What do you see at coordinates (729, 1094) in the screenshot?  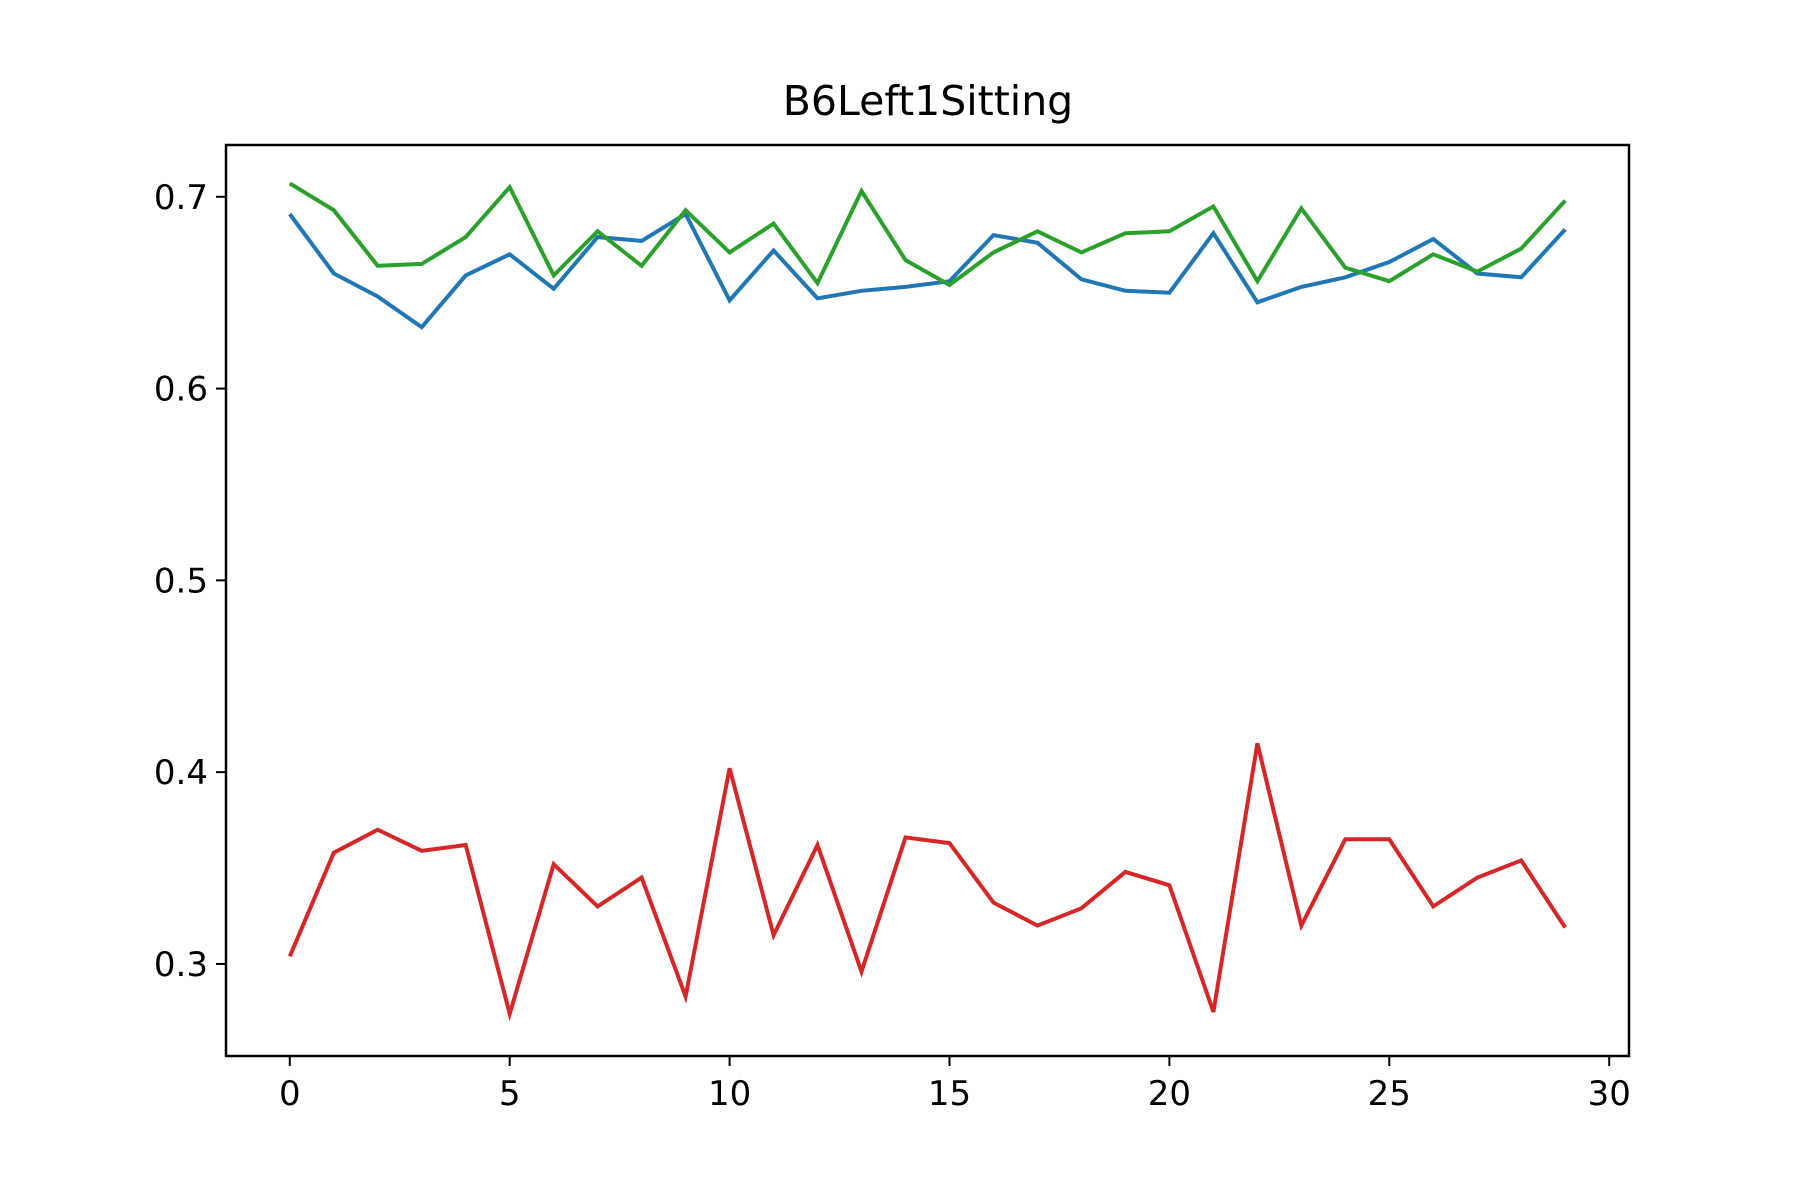 I see `x-tick-label: 10` at bounding box center [729, 1094].